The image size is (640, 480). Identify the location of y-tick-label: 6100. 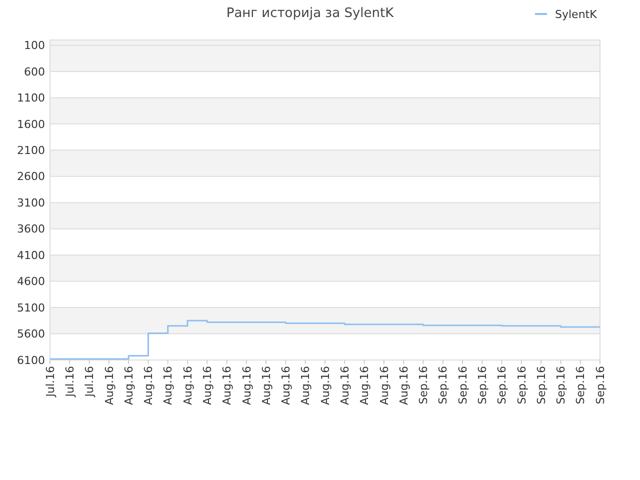
(31, 360).